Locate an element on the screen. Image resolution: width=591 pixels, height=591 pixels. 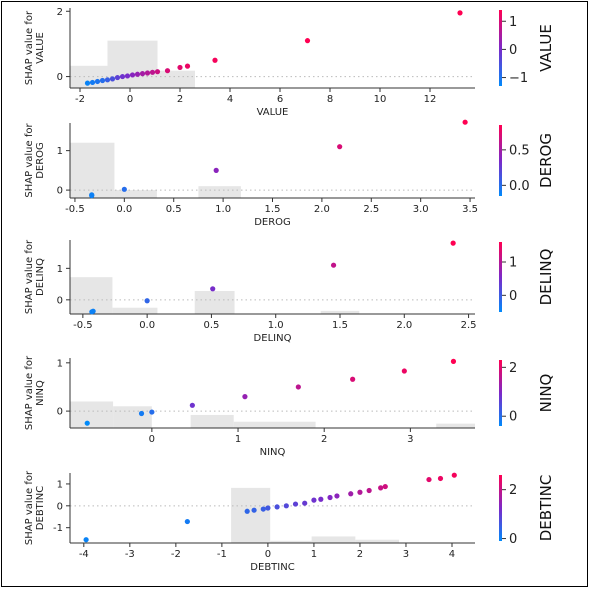
x-tick-label: -3 is located at coordinates (130, 554).